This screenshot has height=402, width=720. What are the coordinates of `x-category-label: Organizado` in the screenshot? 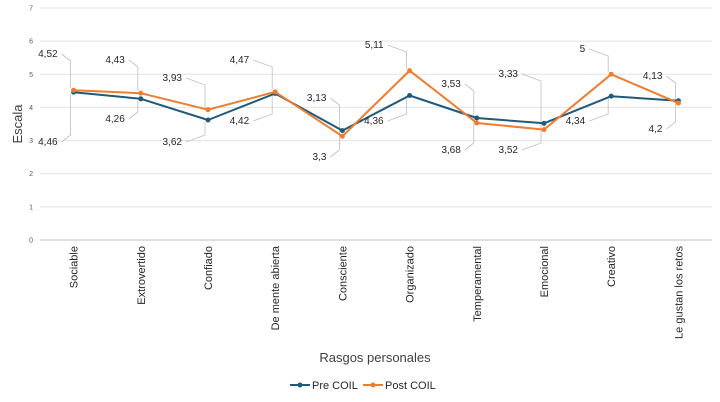 It's located at (411, 274).